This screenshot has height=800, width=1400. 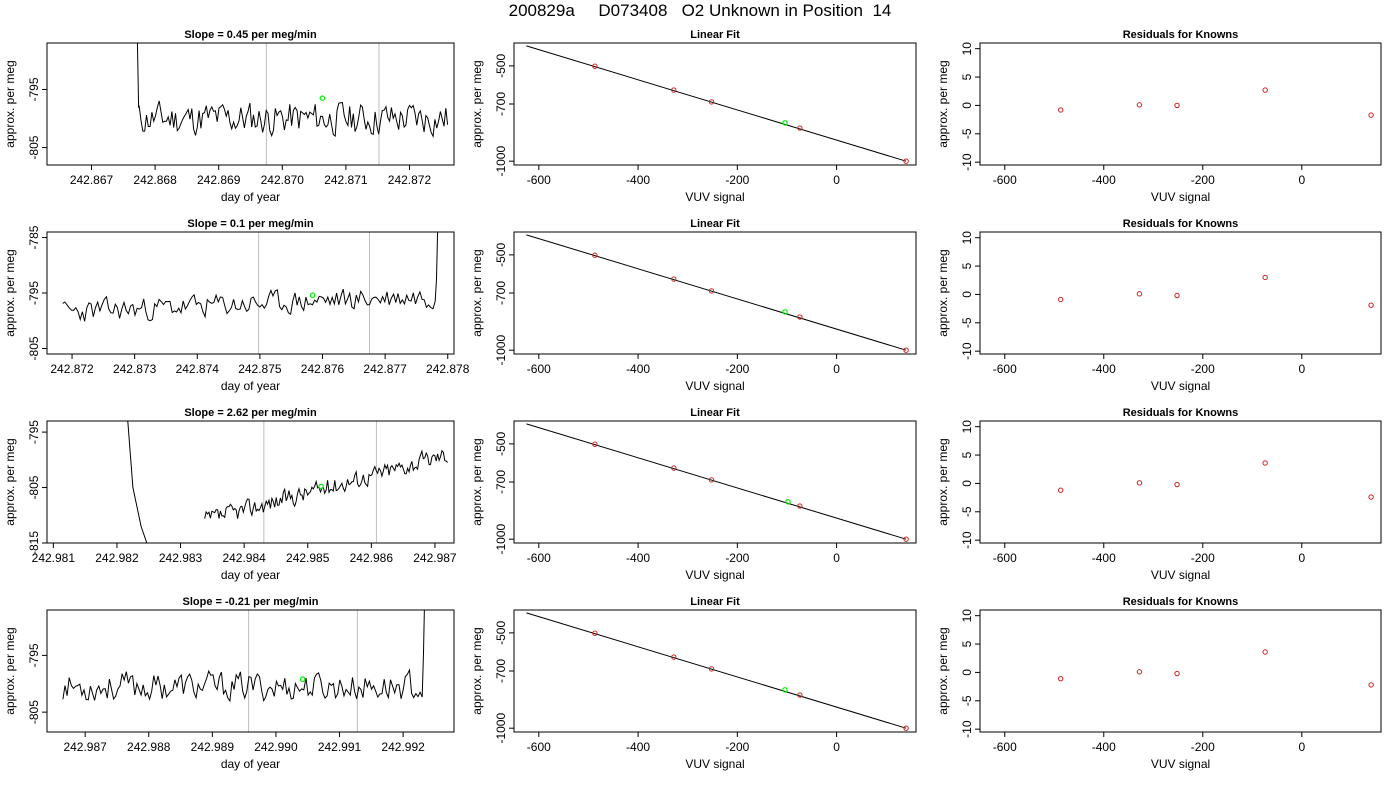 What do you see at coordinates (308, 558) in the screenshot?
I see `x-tick-label: 242.985` at bounding box center [308, 558].